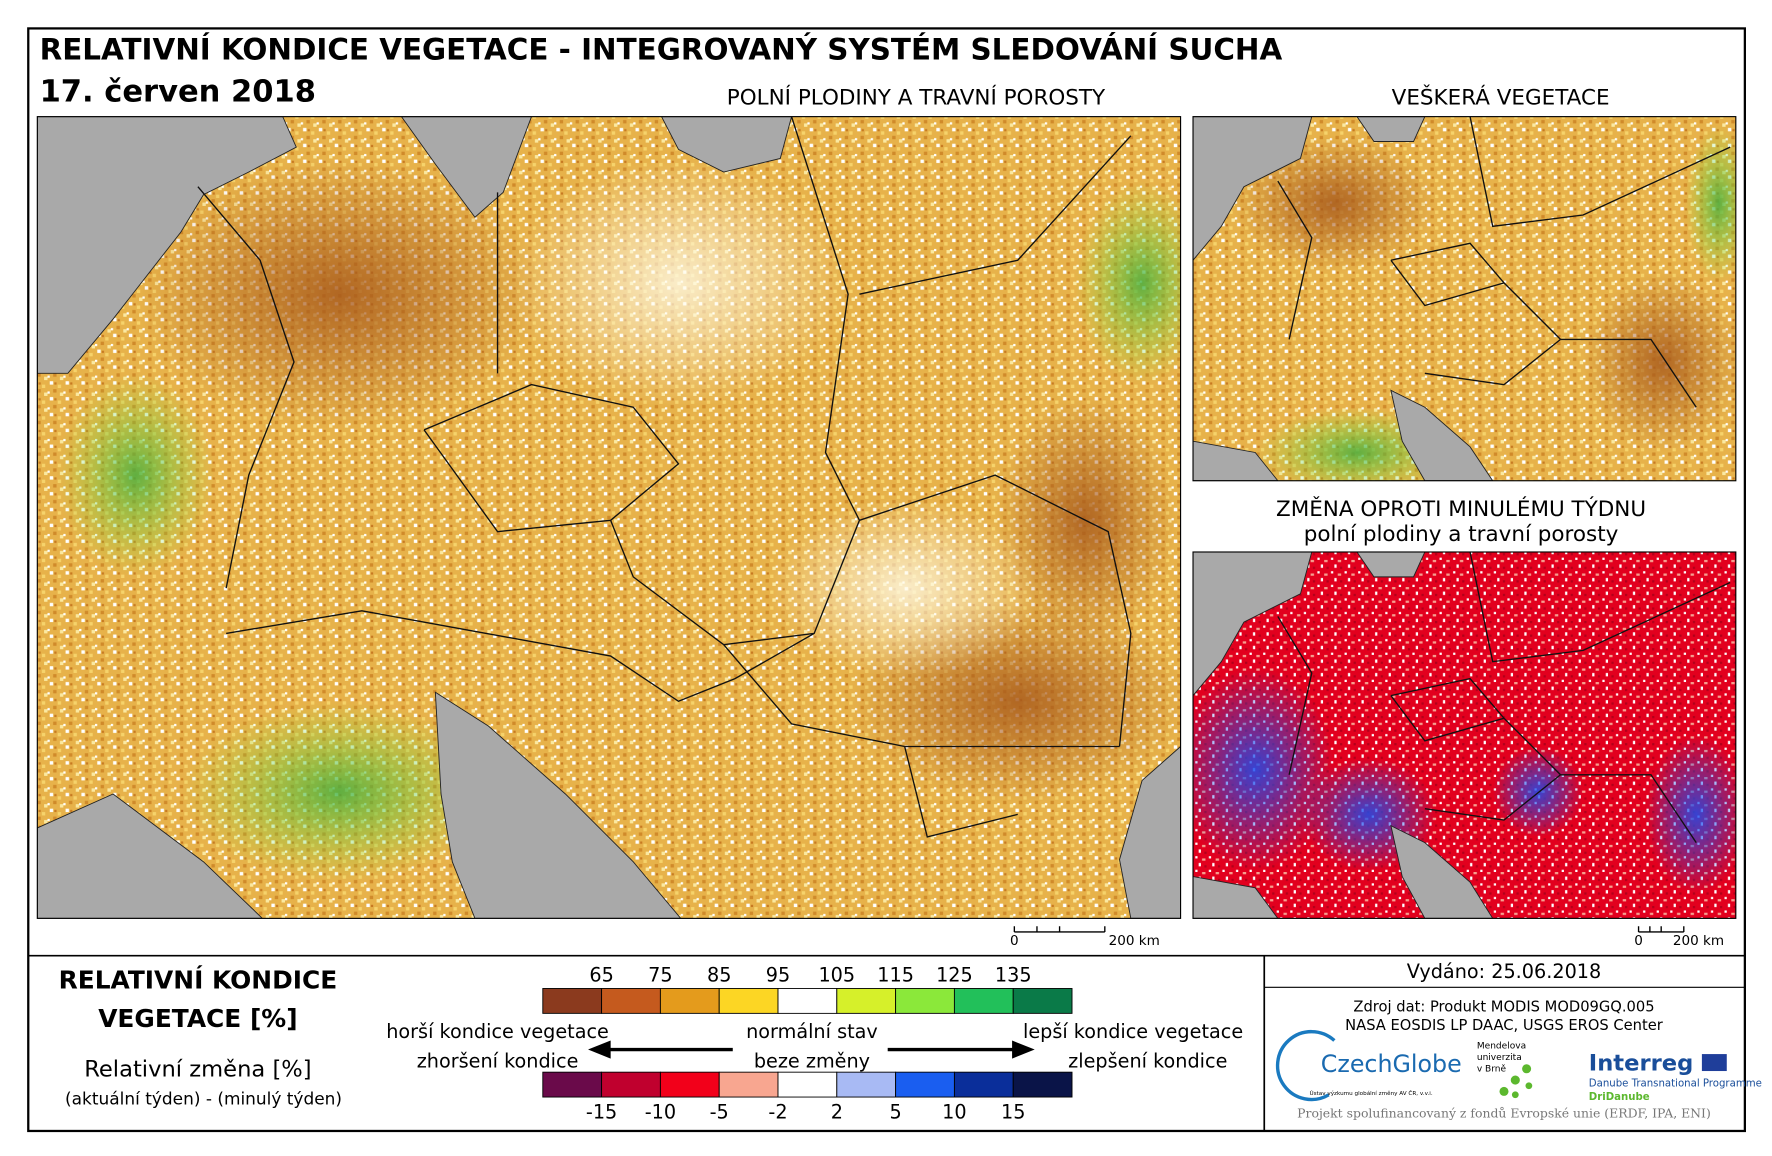  I want to click on mendel-name: Mendelova, so click(1501, 1047).